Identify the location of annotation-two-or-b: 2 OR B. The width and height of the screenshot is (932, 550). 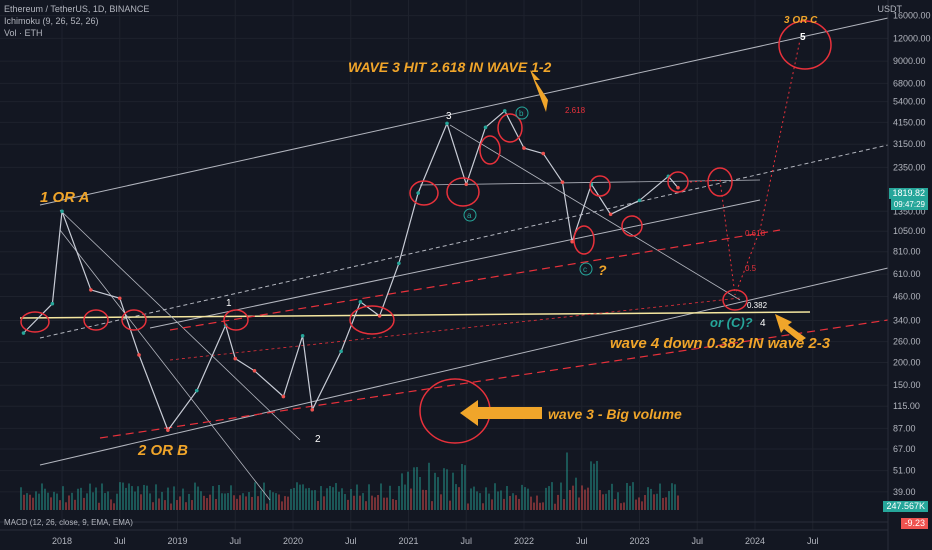
(162, 450).